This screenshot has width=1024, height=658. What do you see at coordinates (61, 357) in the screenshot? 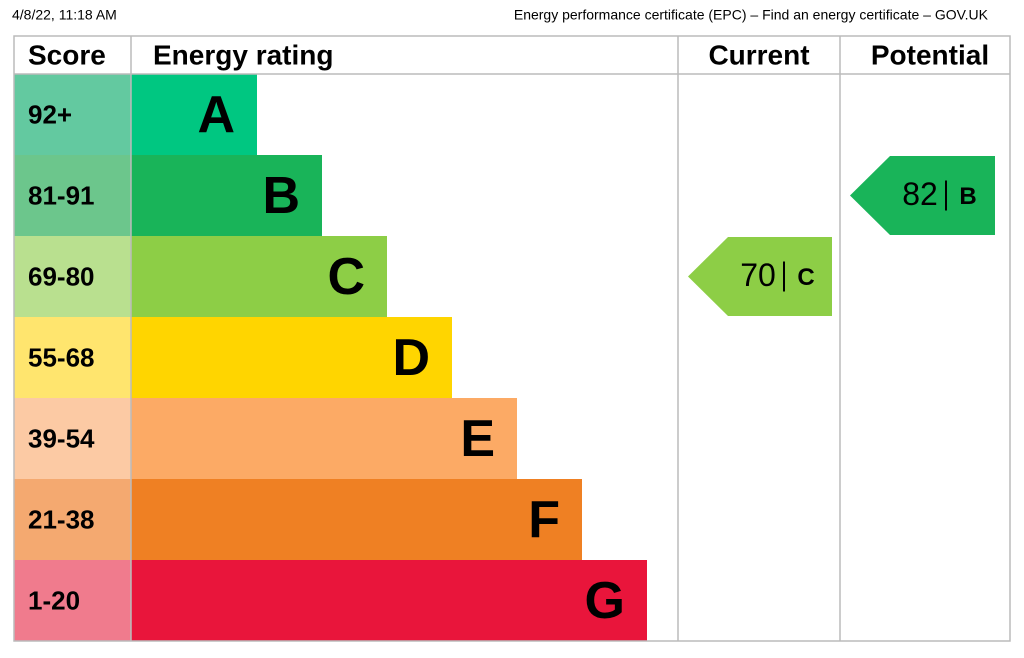
I see `score-label: 55-68` at bounding box center [61, 357].